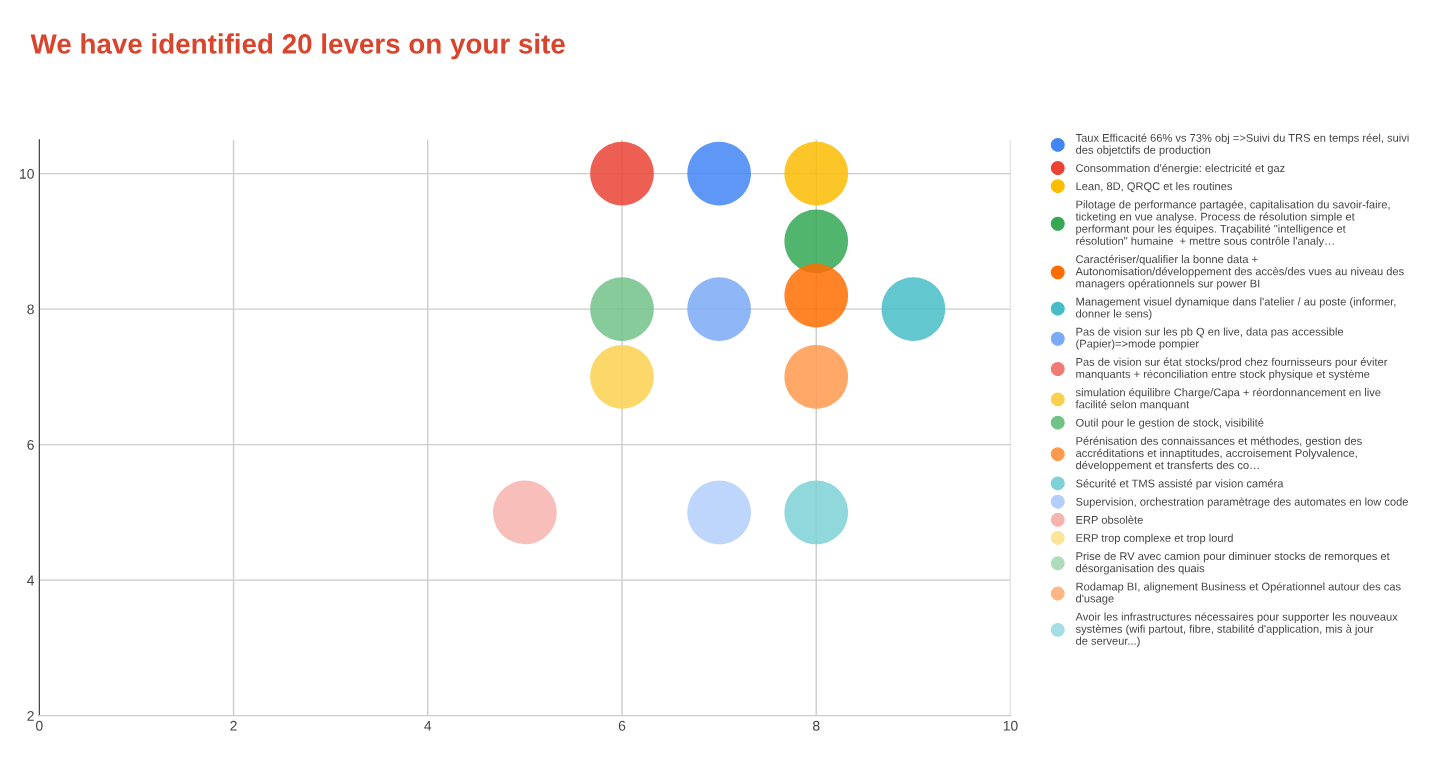  Describe the element at coordinates (1236, 629) in the screenshot. I see `legend-label: Avoir les infrastructures nécessaires pour supporter les nouveaux systèmes (wifi partout, fibre, stabilité d'application, mis à jour de serveur...)` at that location.